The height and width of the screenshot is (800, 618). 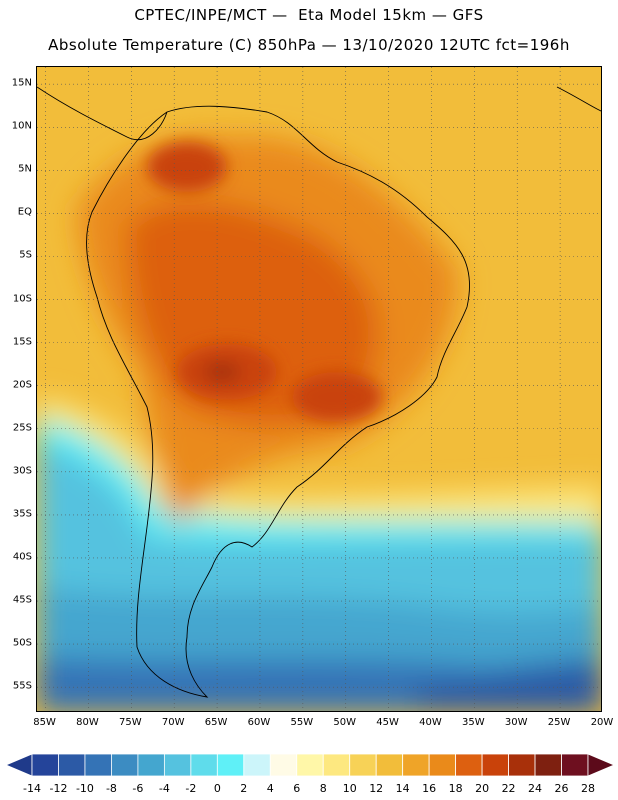 I want to click on colorbar-tick-label: 24, so click(x=535, y=788).